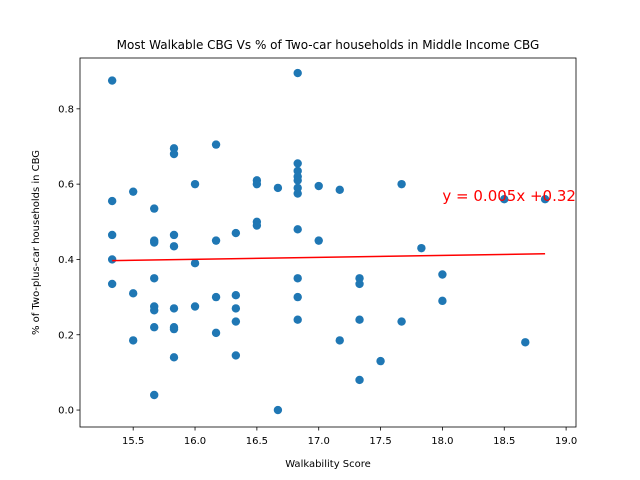 The image size is (640, 480). I want to click on x-tick-label: 15.5, so click(133, 441).